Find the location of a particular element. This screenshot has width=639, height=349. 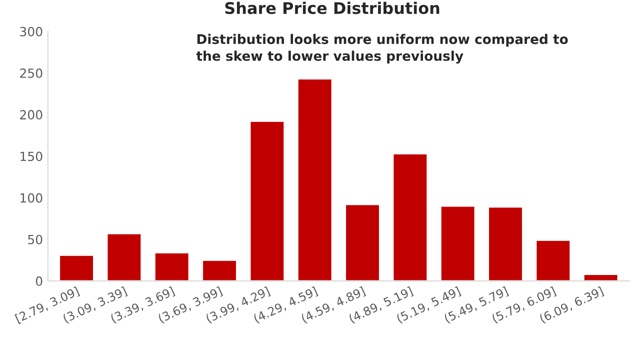

chart-title: Share Price Distribution is located at coordinates (332, 8).